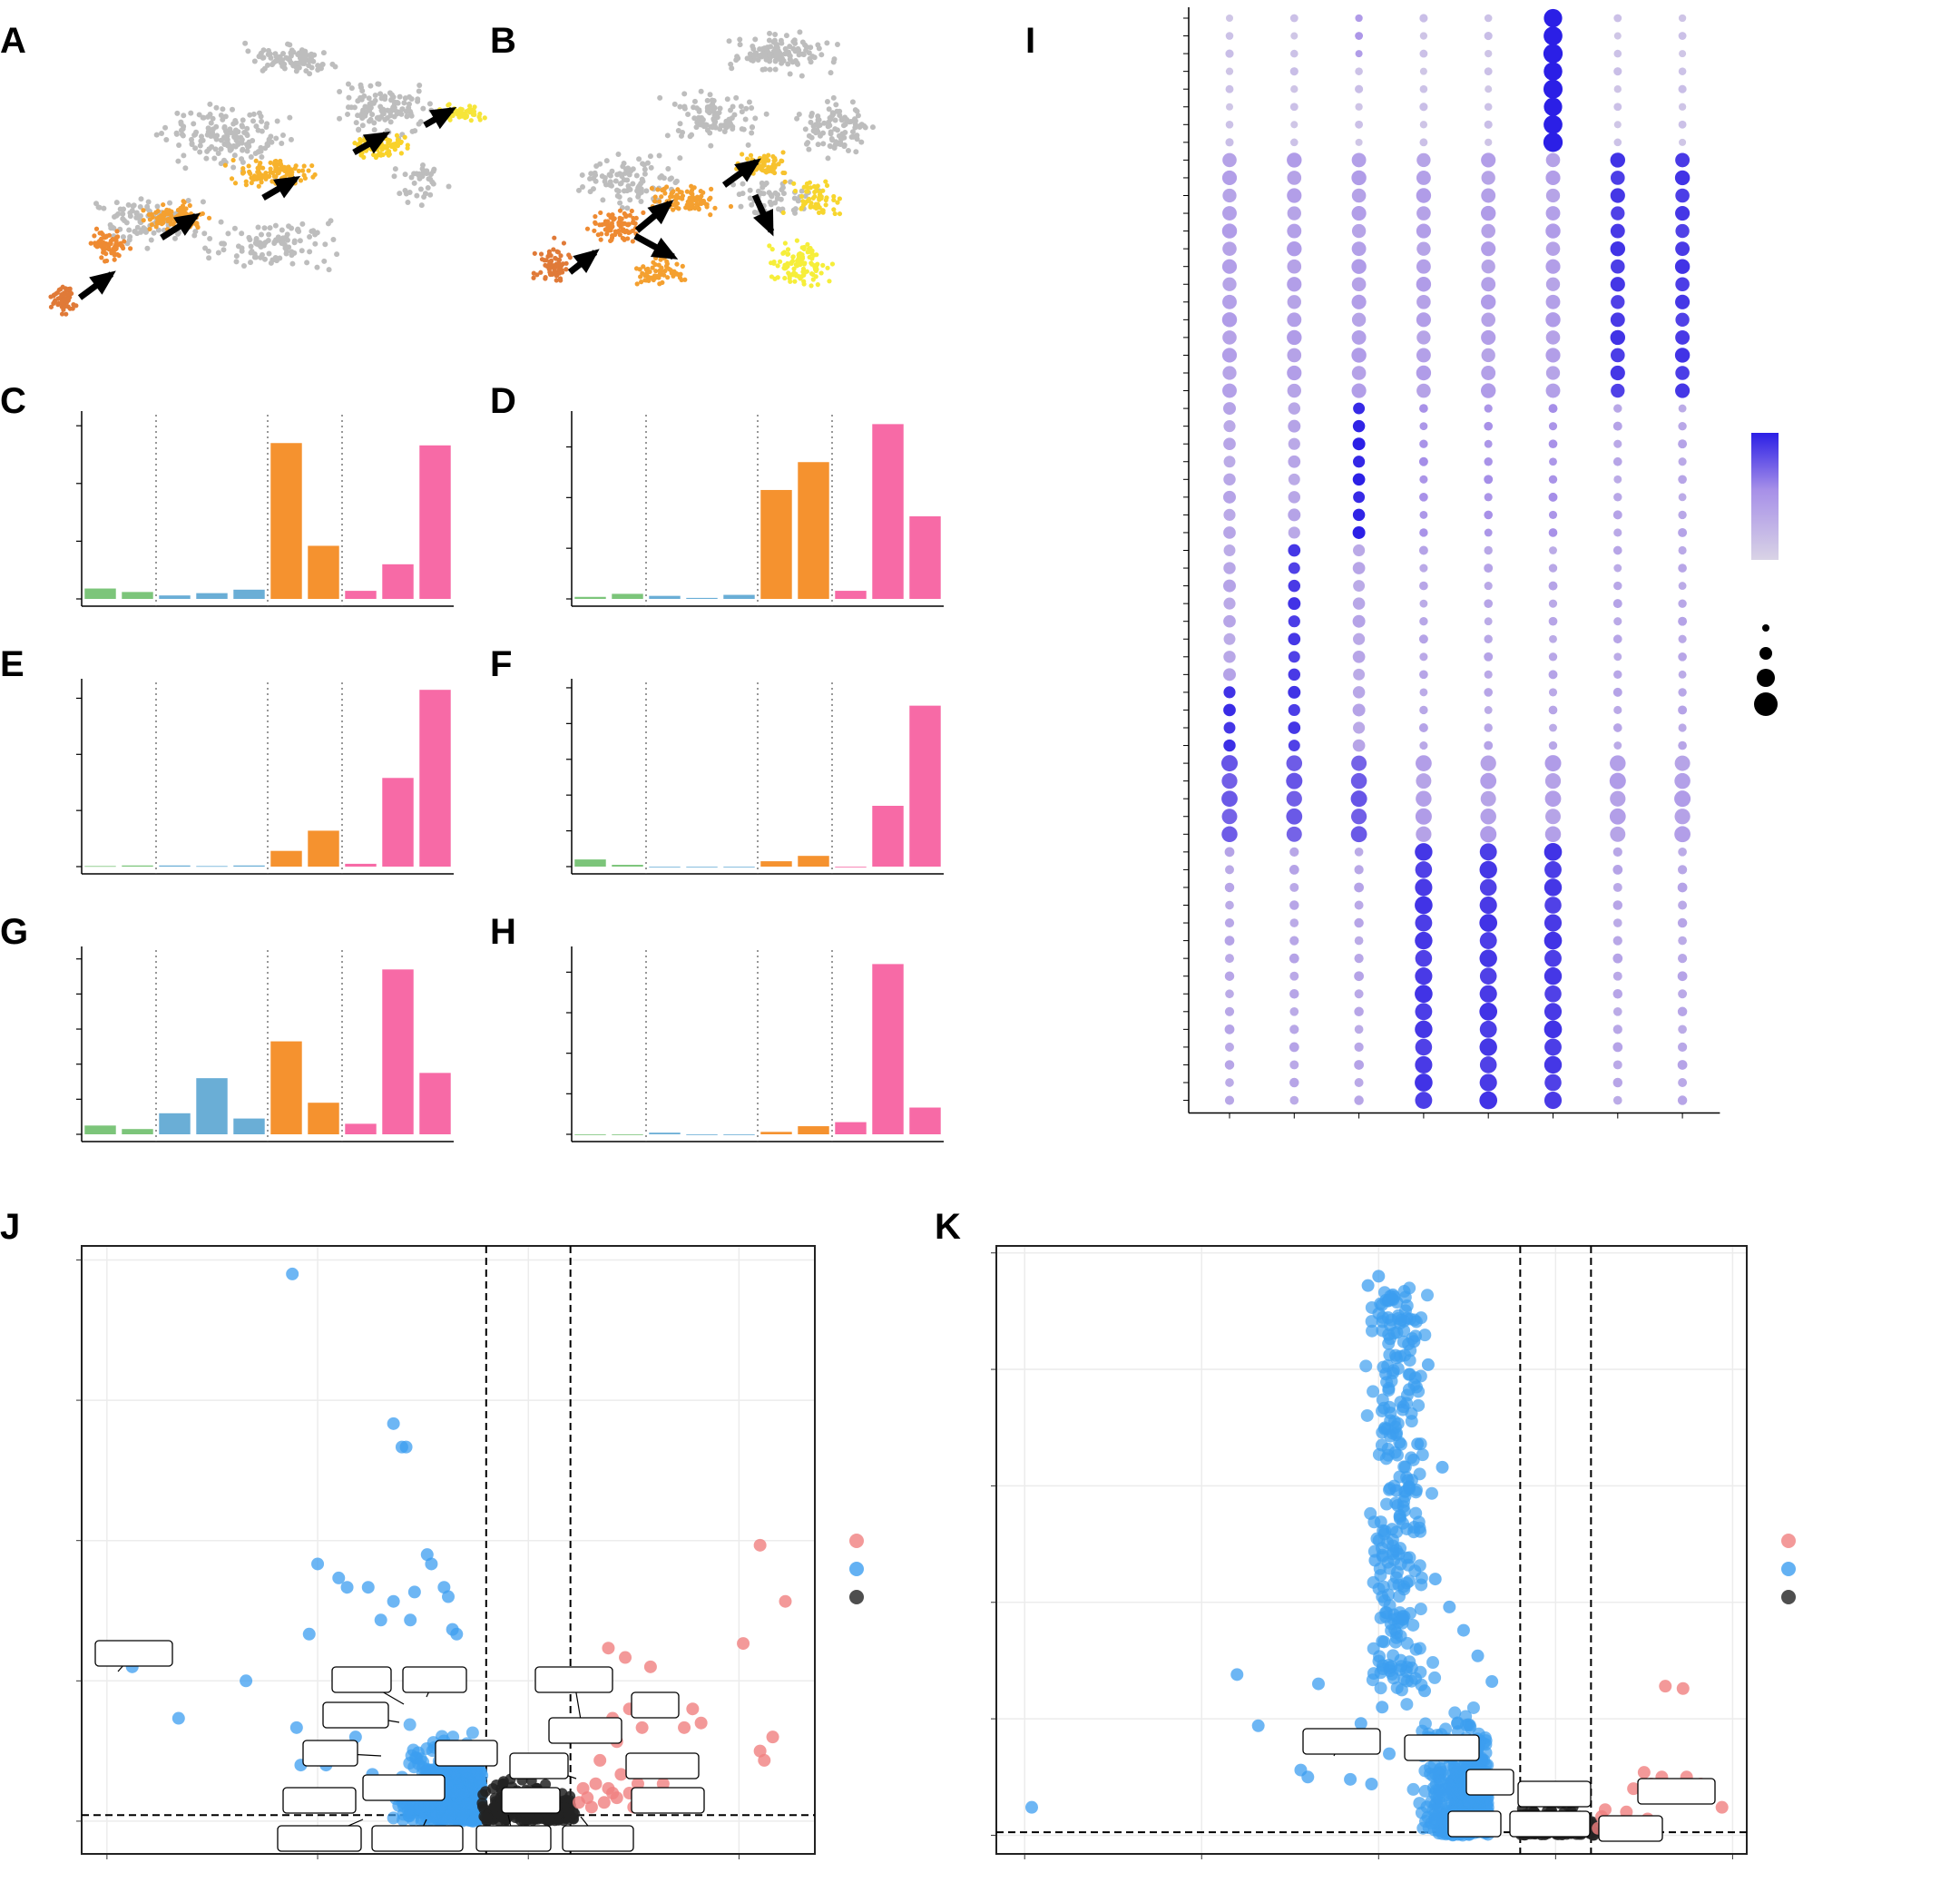 The width and height of the screenshot is (1960, 1902). I want to click on trajectory-arrow-head, so click(586, 262).